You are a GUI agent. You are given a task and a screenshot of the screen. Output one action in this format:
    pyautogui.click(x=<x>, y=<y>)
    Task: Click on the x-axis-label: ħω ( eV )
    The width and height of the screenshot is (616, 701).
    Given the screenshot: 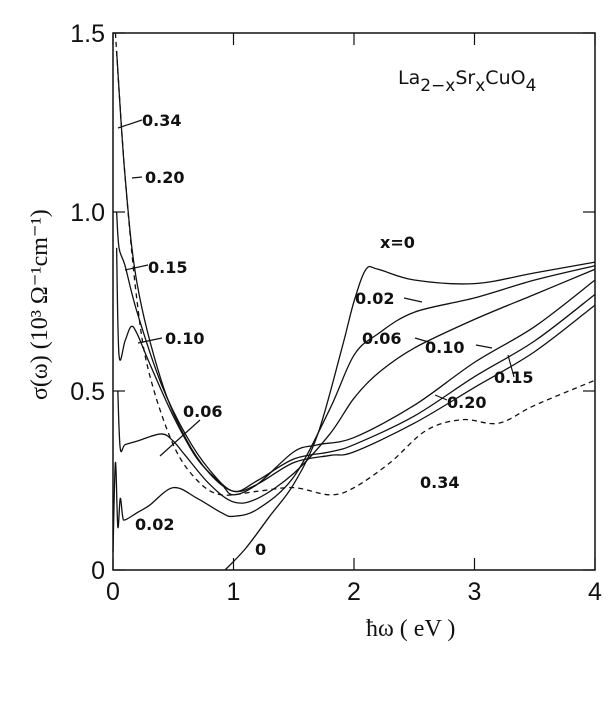 What is the action you would take?
    pyautogui.click(x=410, y=629)
    